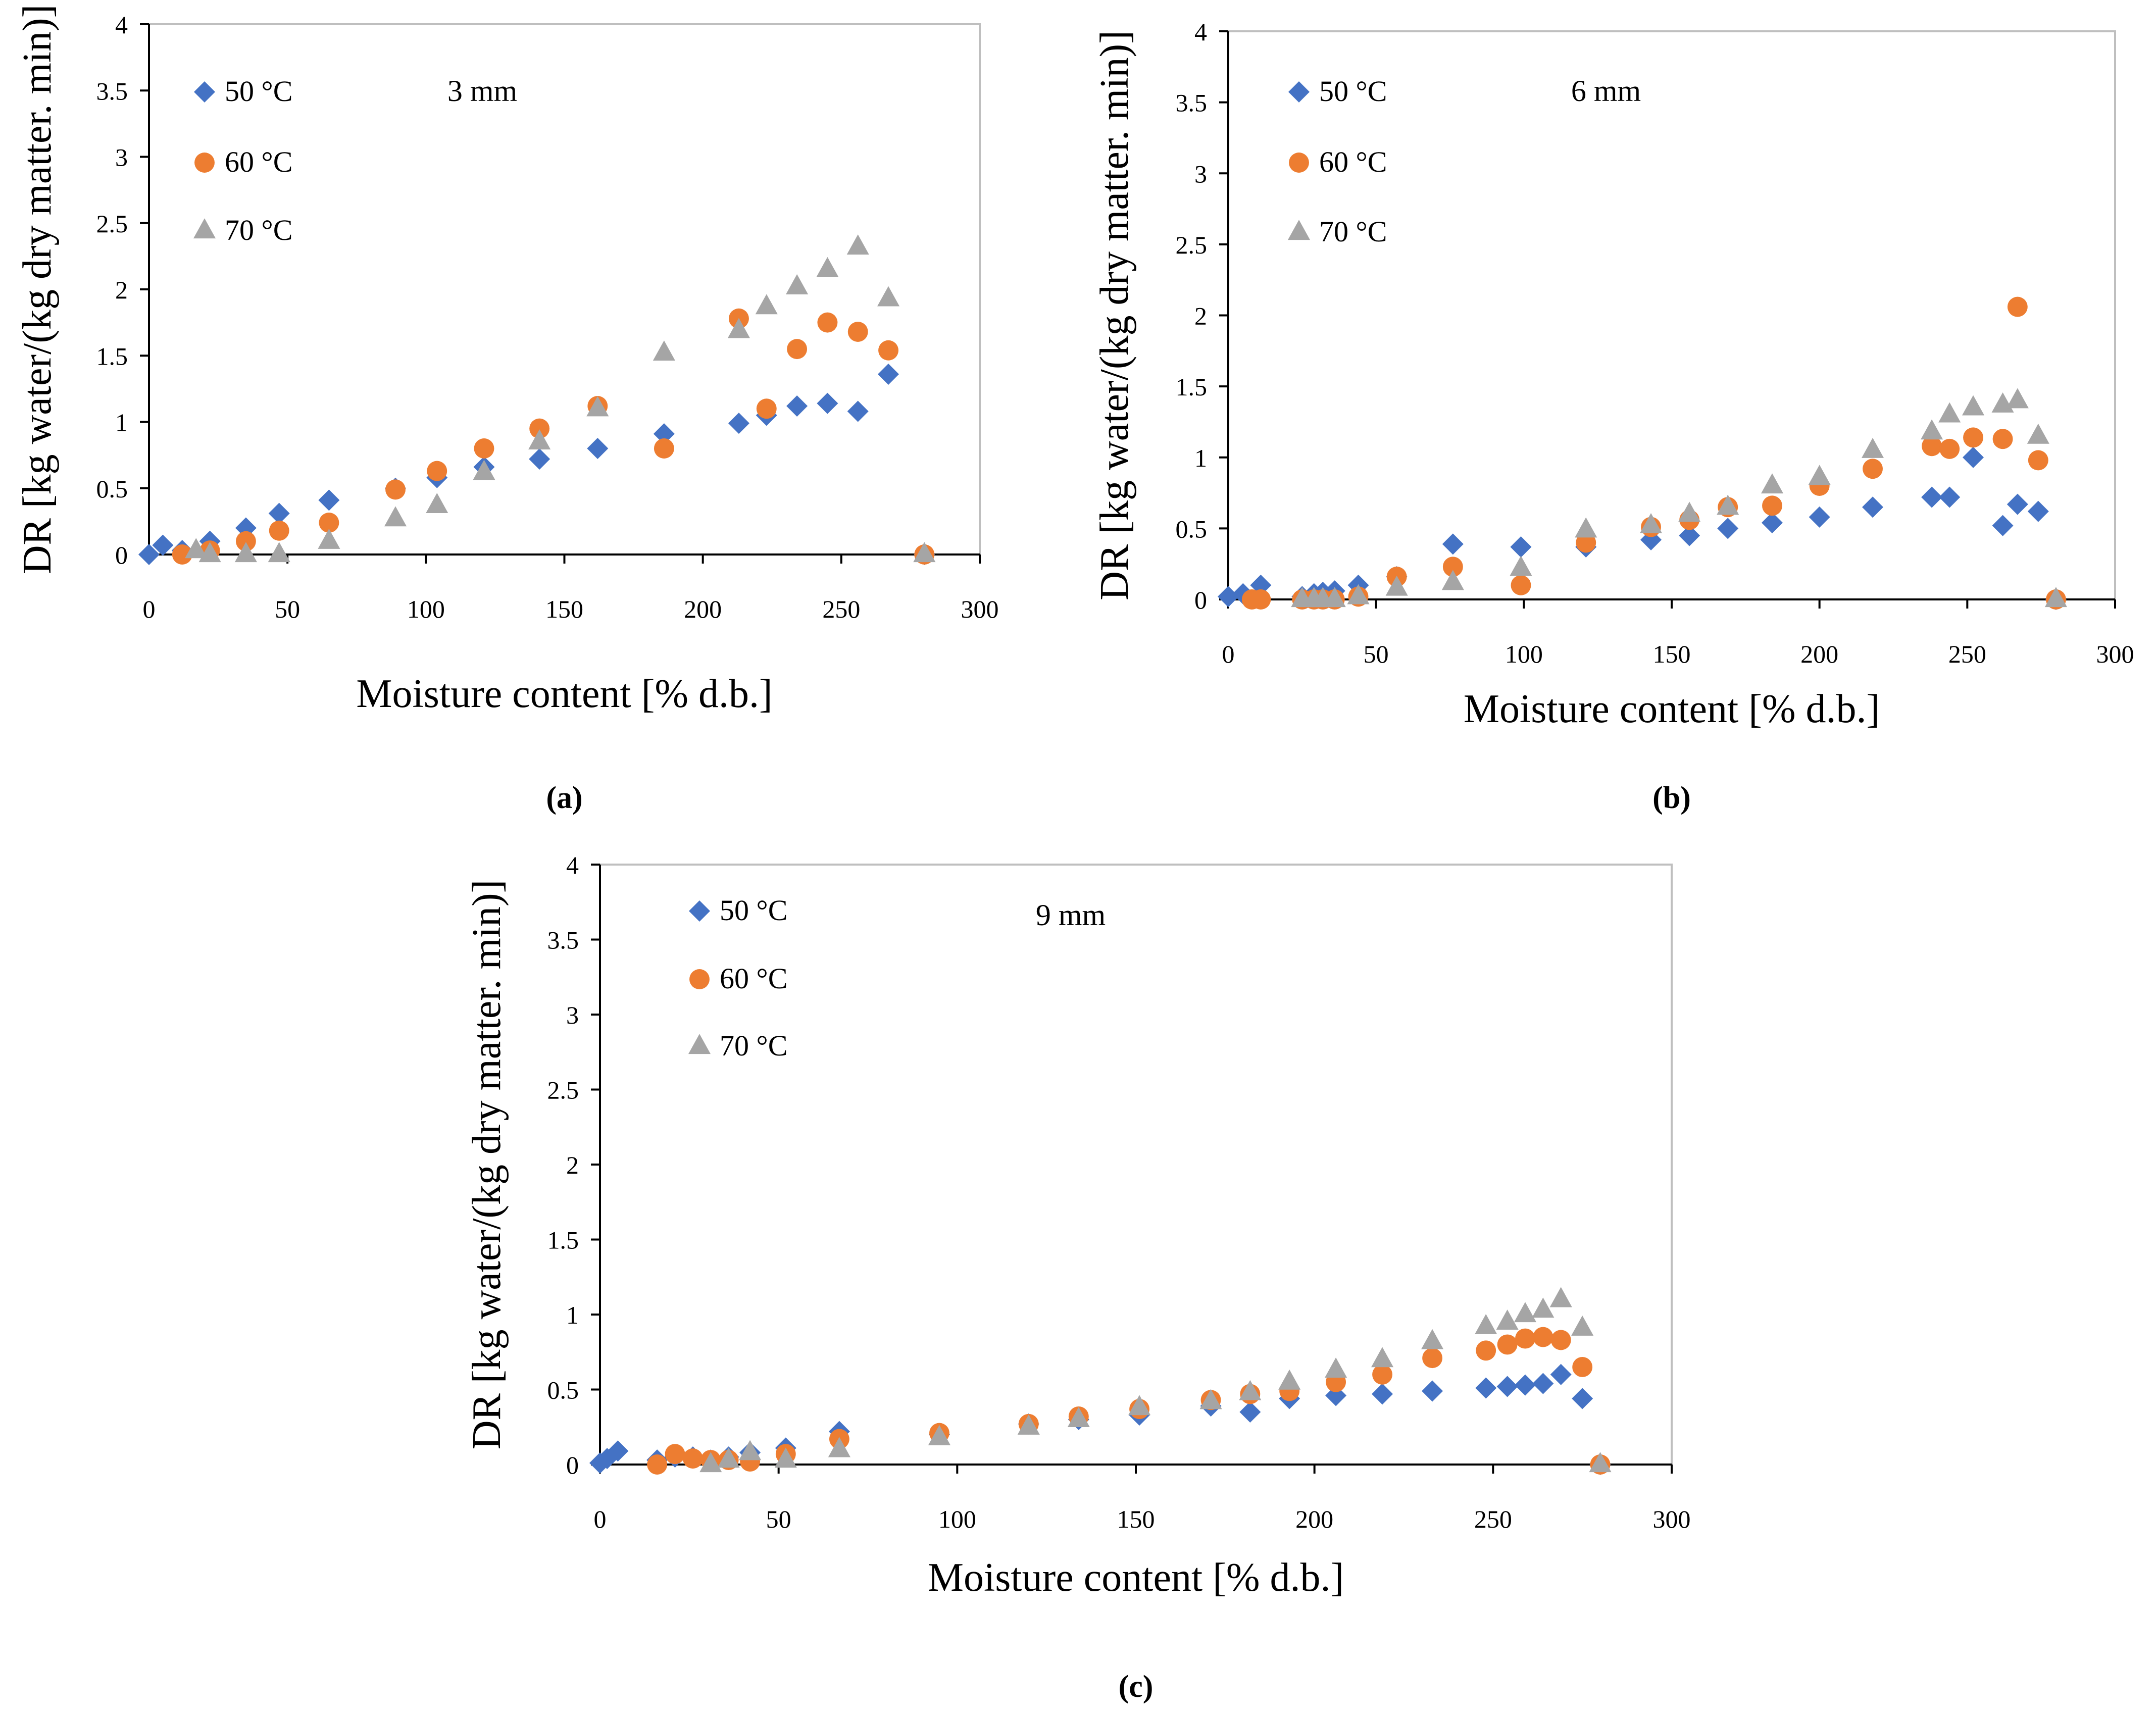  I want to click on panel-label: (b), so click(1671, 798).